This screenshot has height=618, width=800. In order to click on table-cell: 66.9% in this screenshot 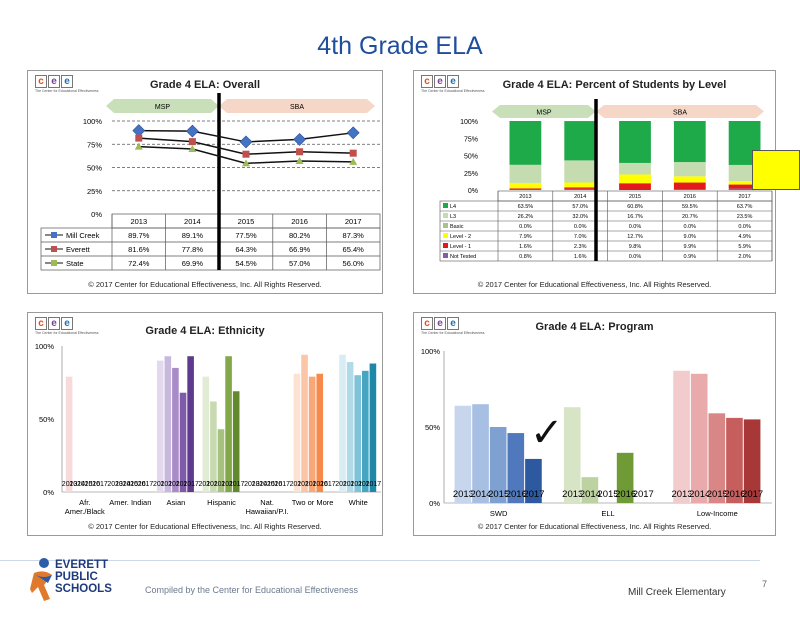, I will do `click(300, 249)`.